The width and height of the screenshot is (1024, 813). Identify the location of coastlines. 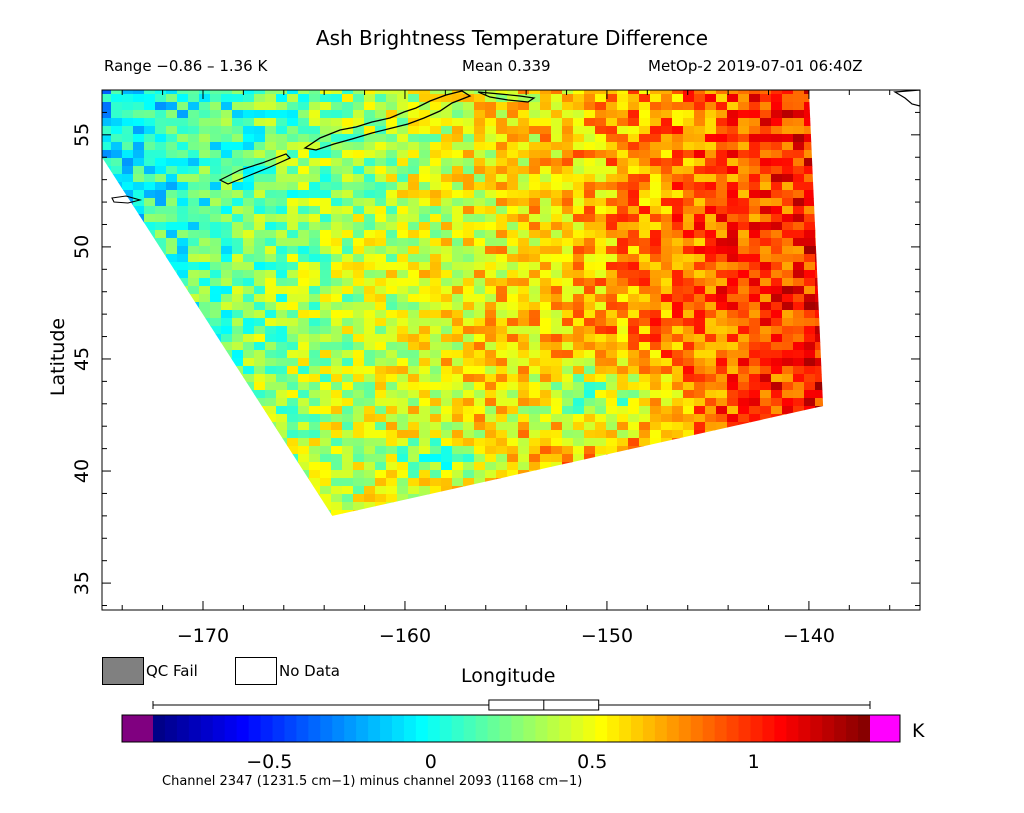
(515, 147).